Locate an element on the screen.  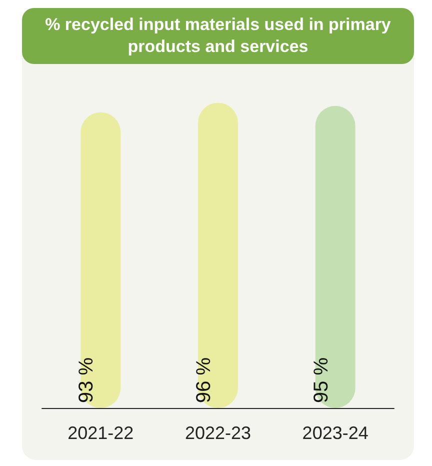
data-label: 95 % is located at coordinates (321, 380).